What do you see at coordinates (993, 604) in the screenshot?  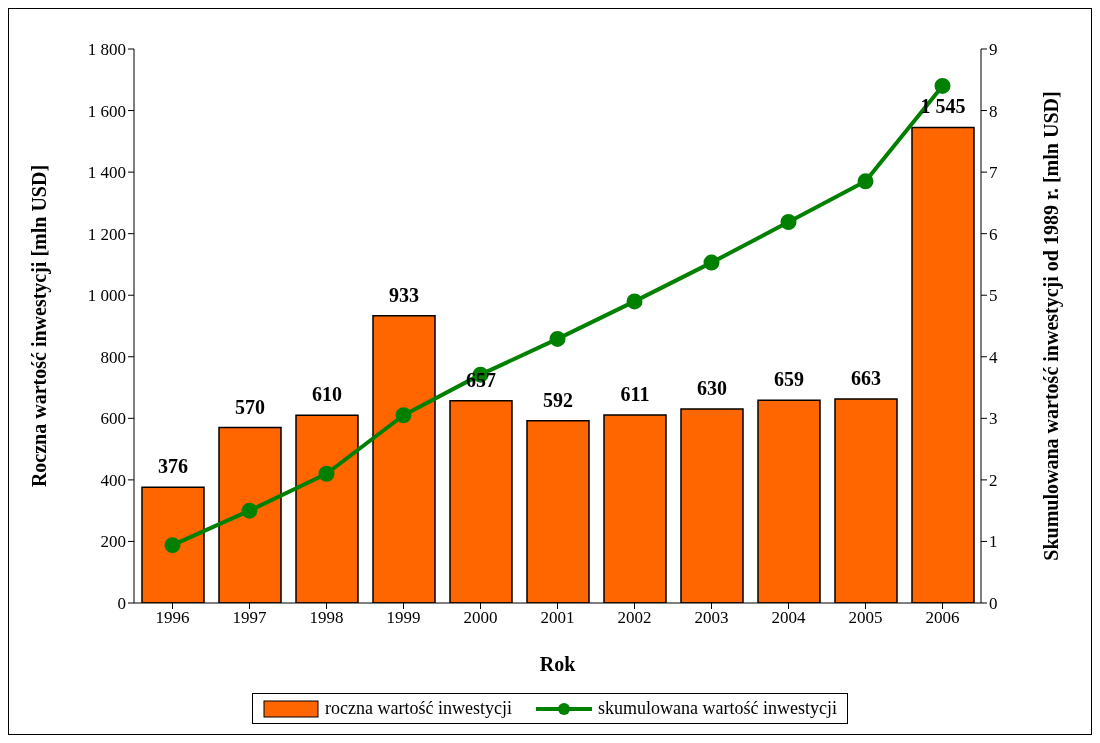 I see `y2-tick-label: 0` at bounding box center [993, 604].